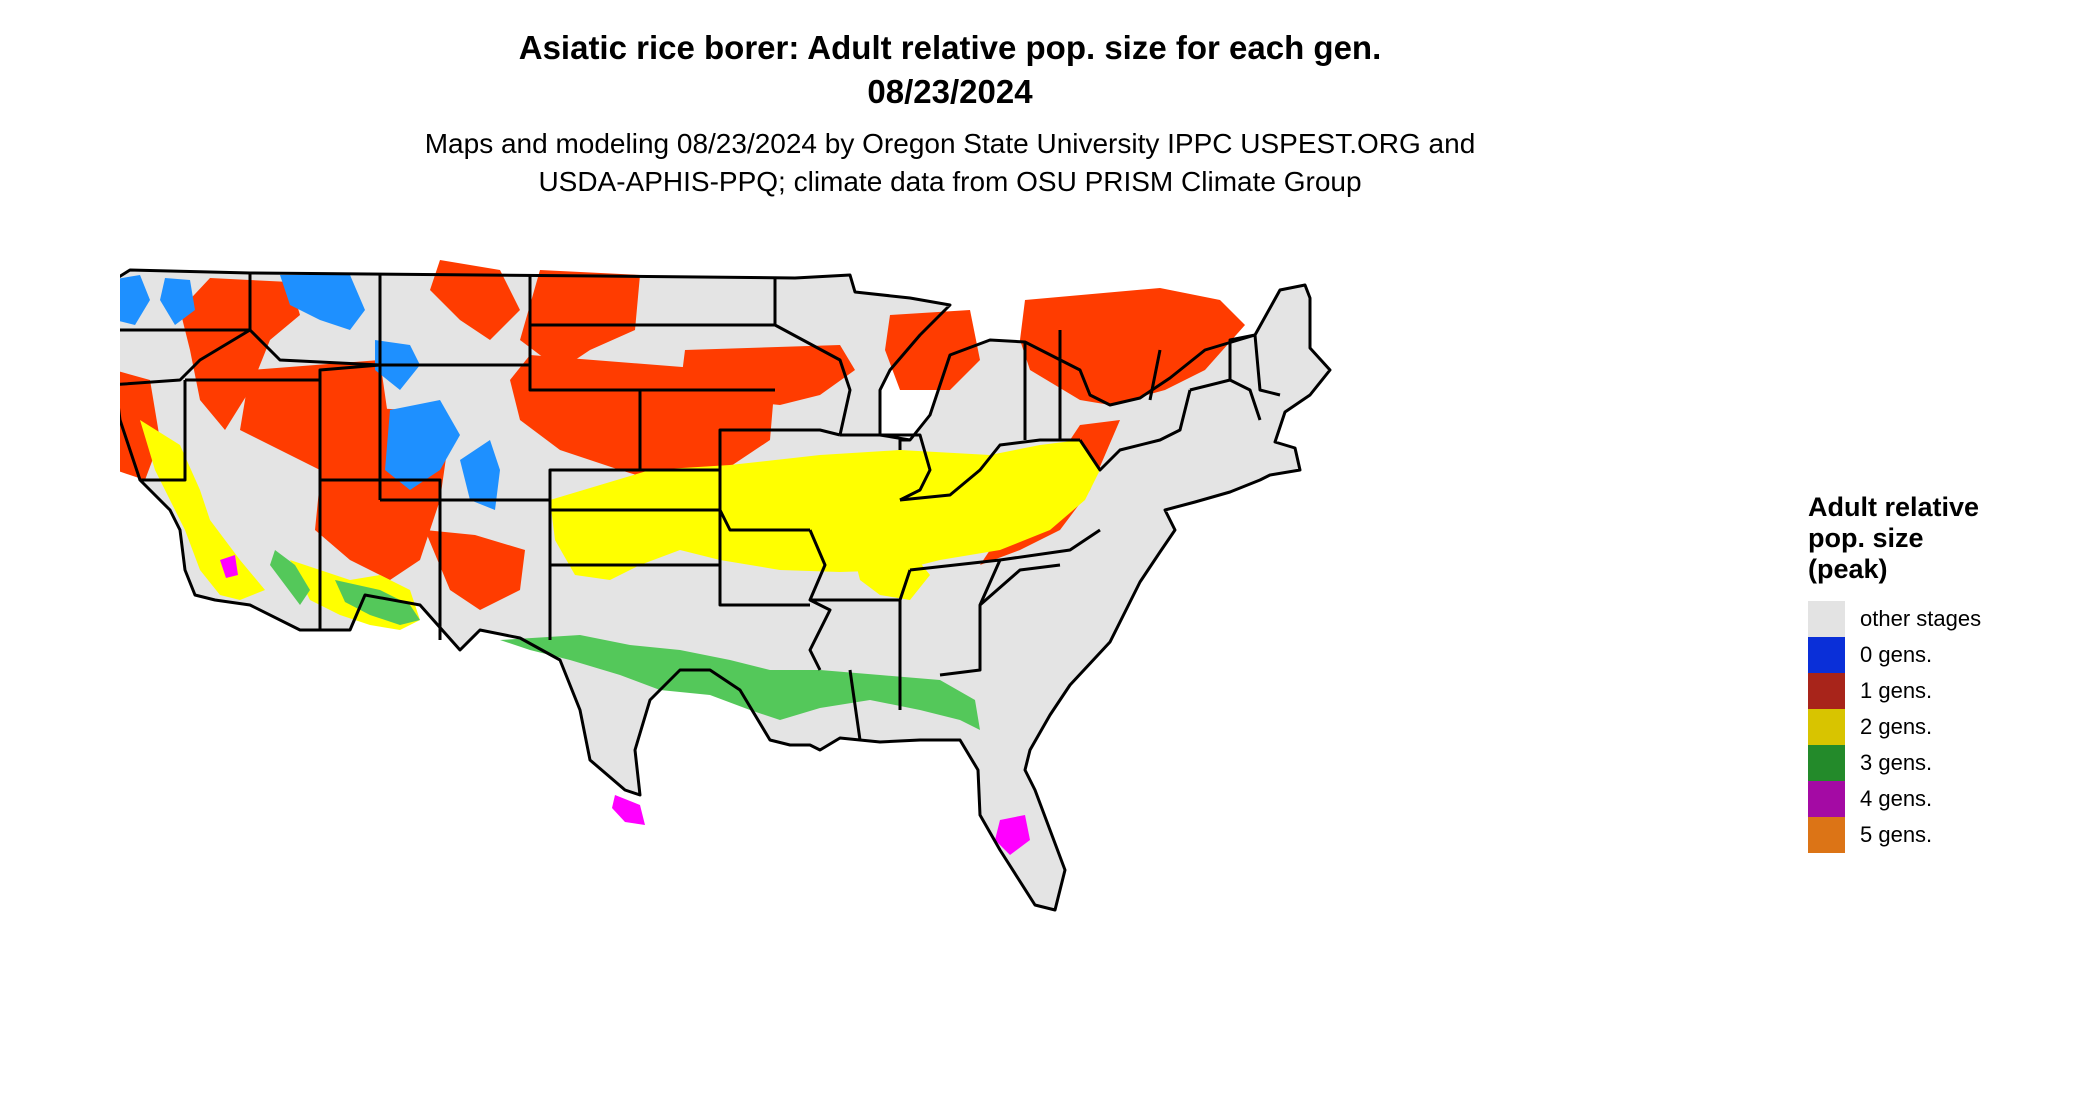 Image resolution: width=2100 pixels, height=1116 pixels. Describe the element at coordinates (1896, 726) in the screenshot. I see `legend-label: 2 gens.` at that location.